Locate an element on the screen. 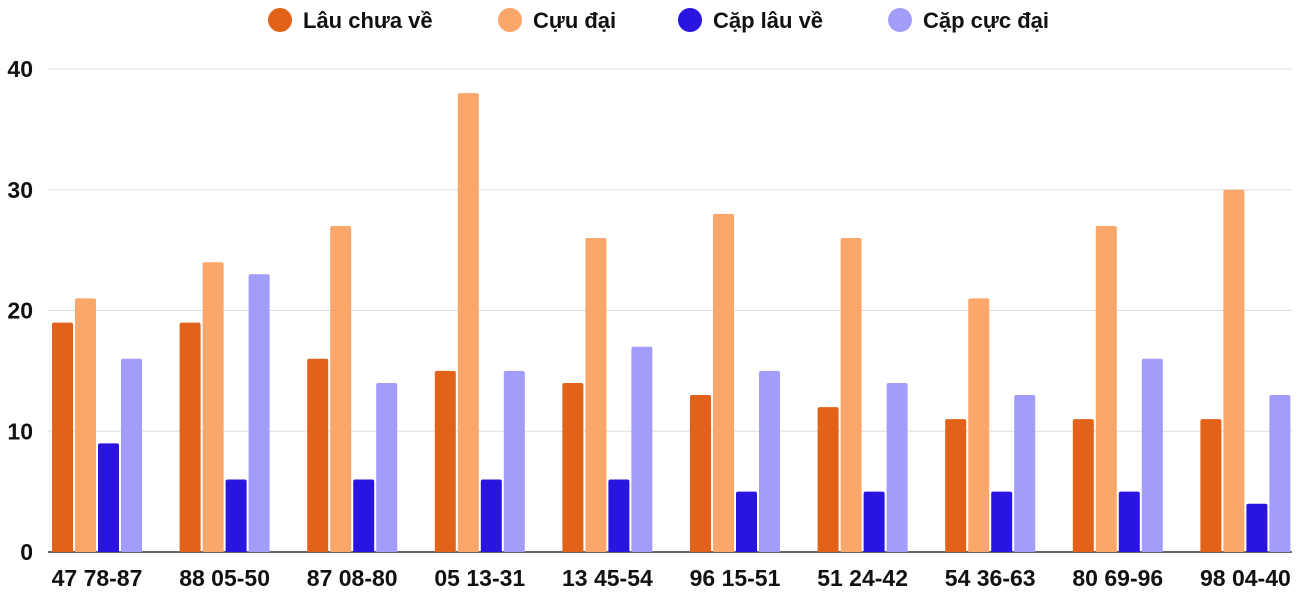  y-tick-label: 40 is located at coordinates (20, 69).